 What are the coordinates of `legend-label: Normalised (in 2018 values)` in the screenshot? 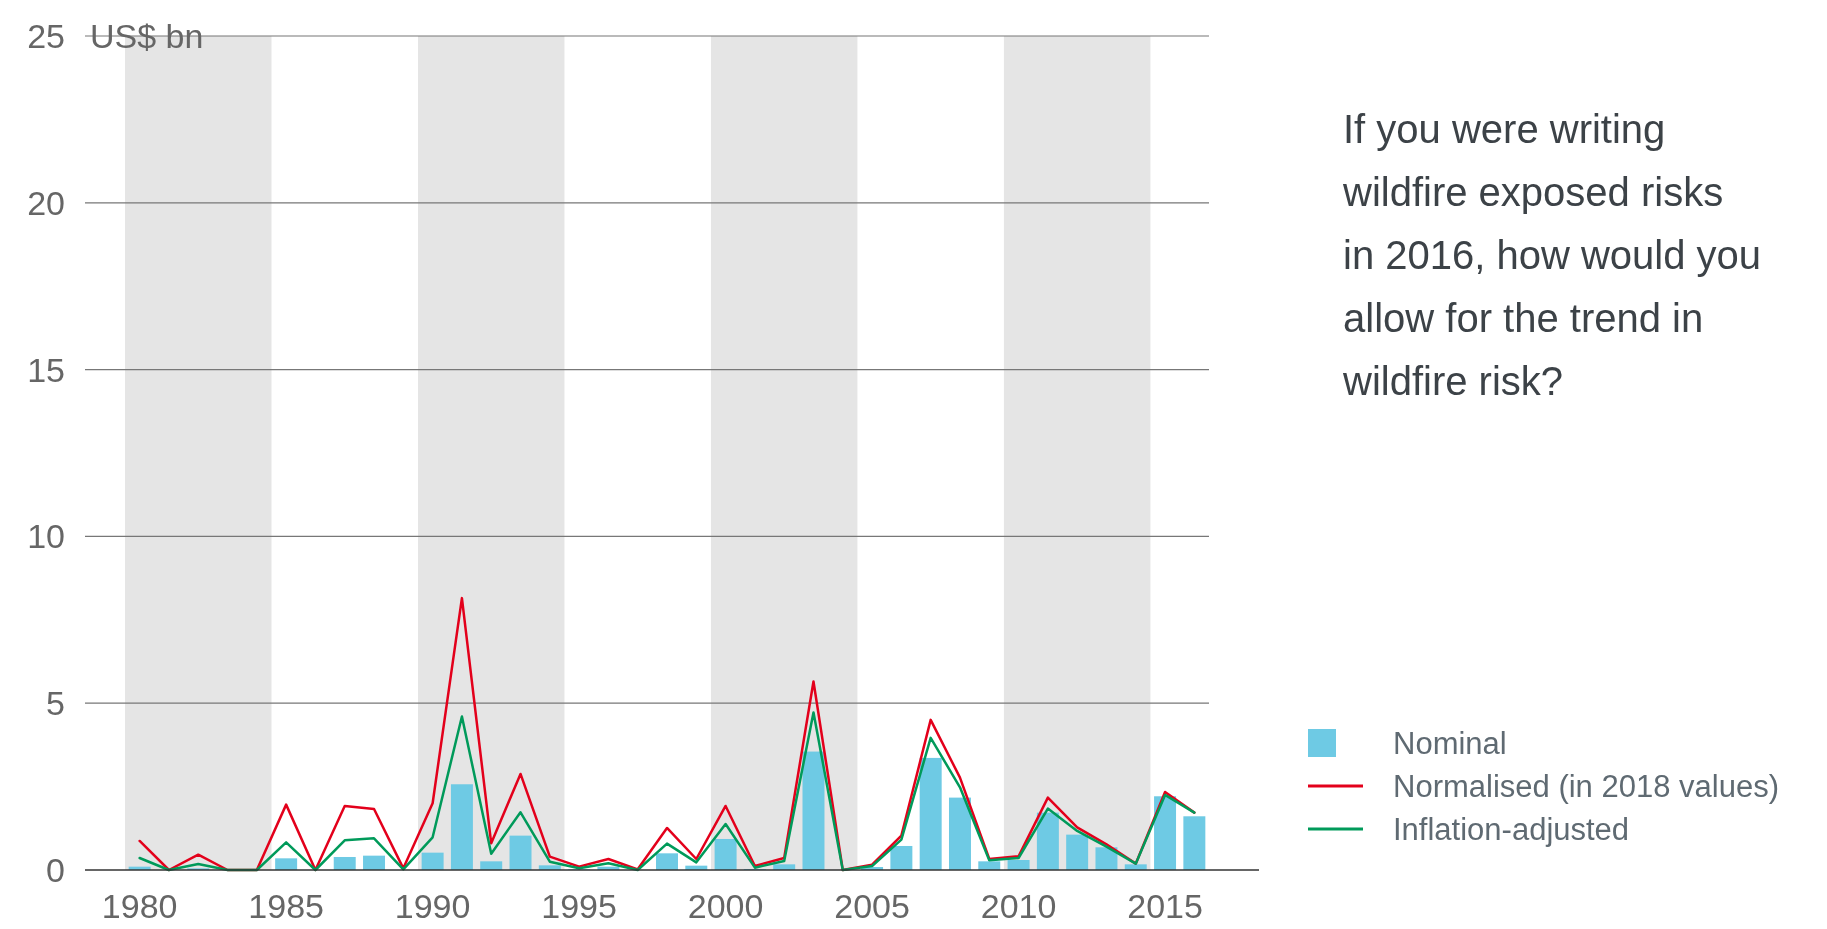 It's located at (1586, 786).